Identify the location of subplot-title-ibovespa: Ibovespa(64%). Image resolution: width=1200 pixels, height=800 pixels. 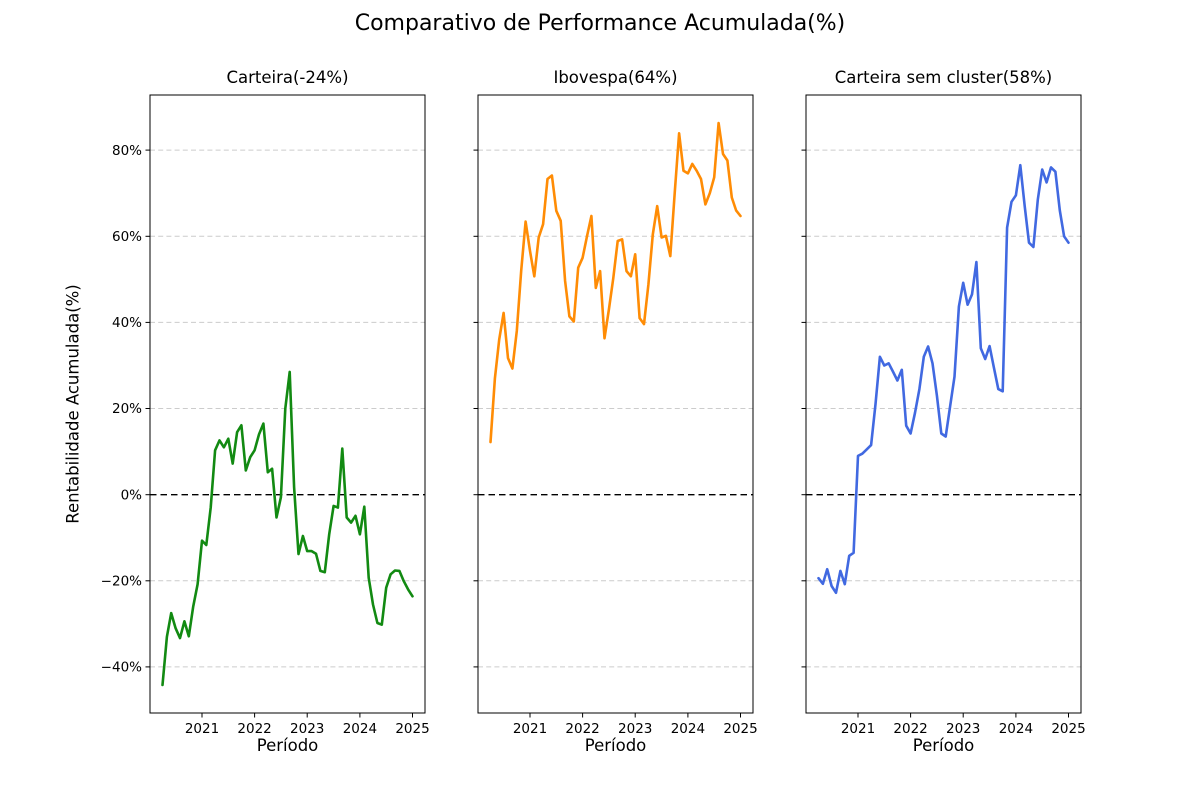
(615, 77).